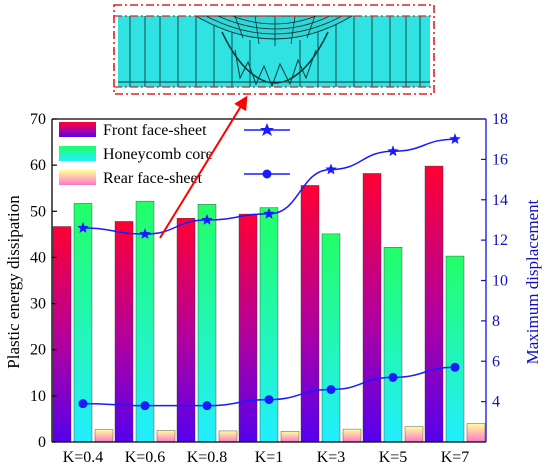 The image size is (550, 469). I want to click on y-tick-label: 0, so click(42, 442).